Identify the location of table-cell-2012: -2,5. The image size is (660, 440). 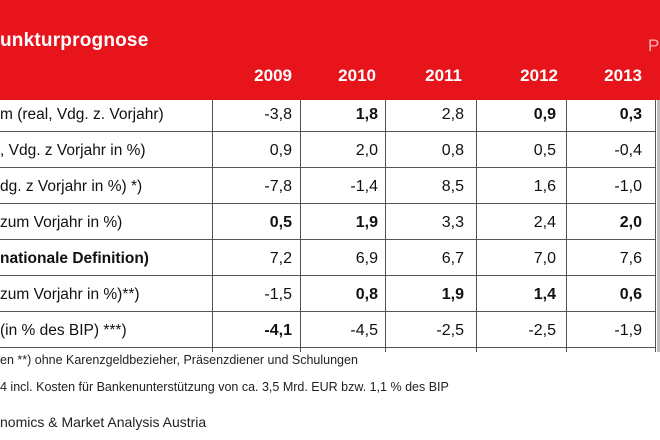
(542, 330).